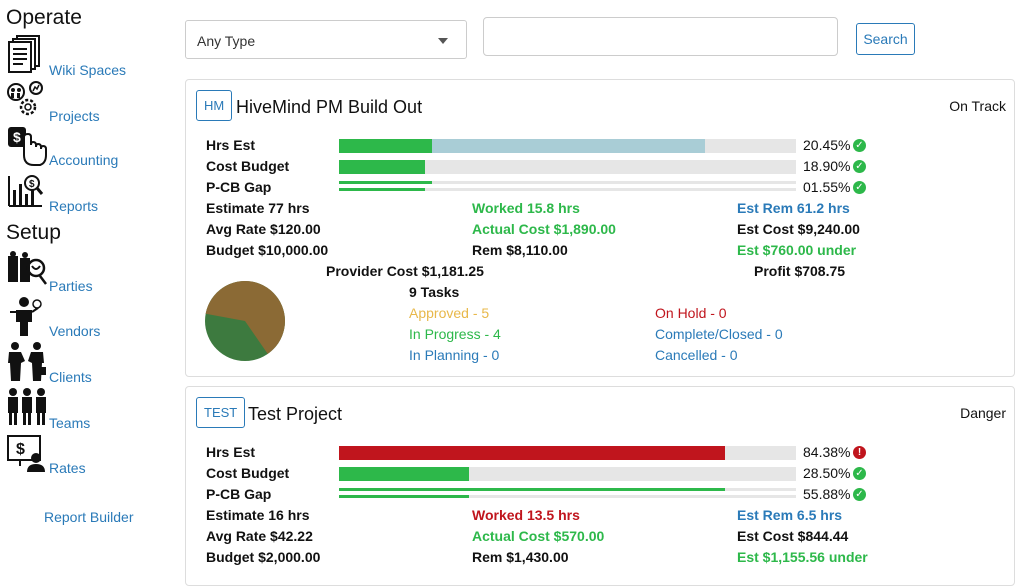 This screenshot has height=586, width=1024. Describe the element at coordinates (81, 317) in the screenshot. I see `sidebar-item-vendors: Vendors` at that location.